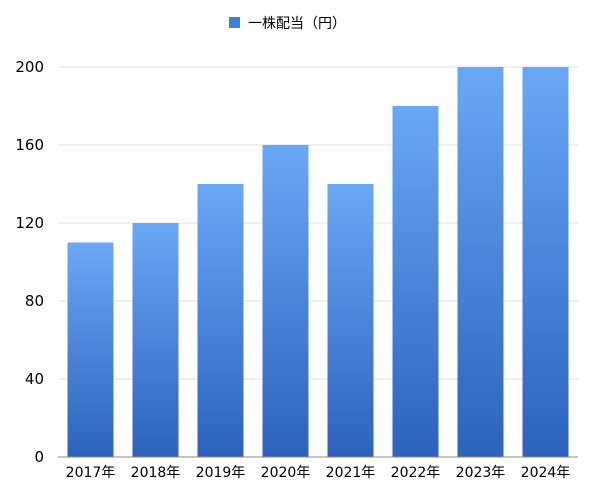 This screenshot has width=600, height=496. I want to click on y-tick-label: 80, so click(34, 301).